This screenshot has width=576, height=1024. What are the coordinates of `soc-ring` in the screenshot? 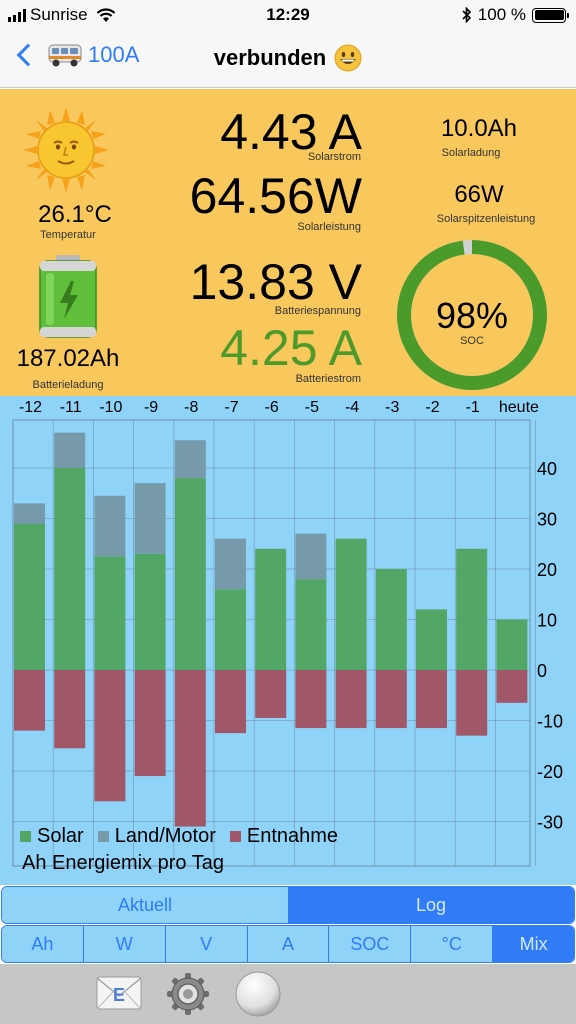 It's located at (472, 315).